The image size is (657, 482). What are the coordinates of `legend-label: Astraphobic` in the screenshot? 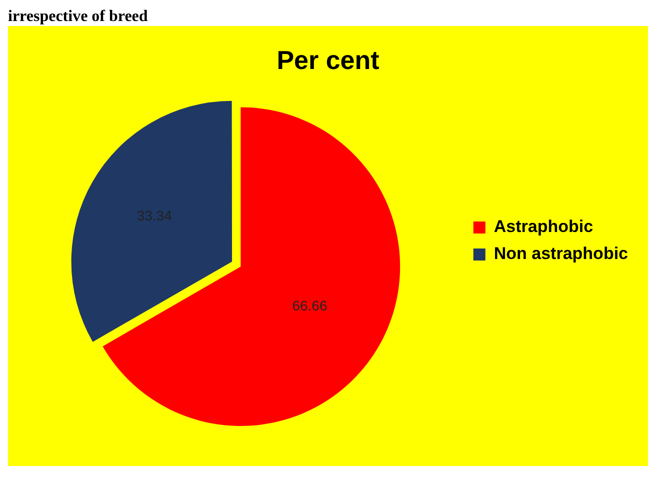 It's located at (544, 226).